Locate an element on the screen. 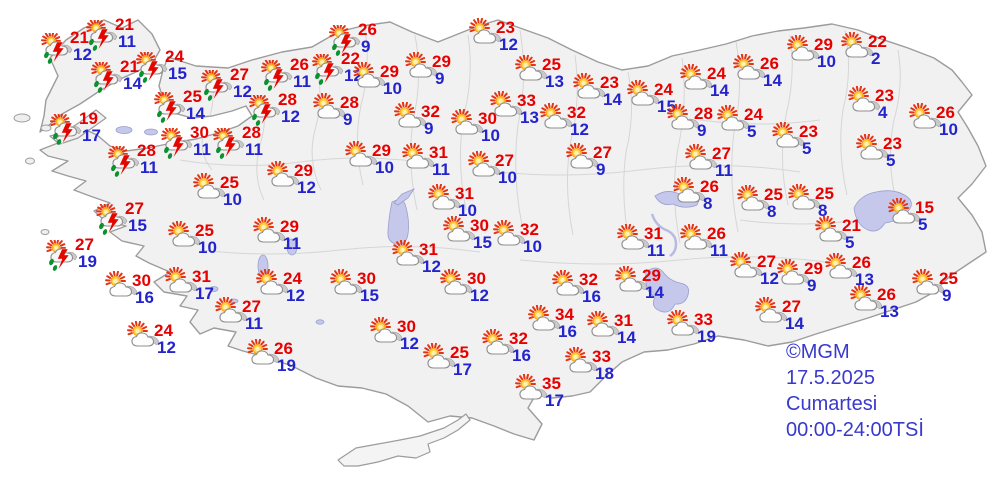 The image size is (1000, 482). max-temp: 26 is located at coordinates (886, 294).